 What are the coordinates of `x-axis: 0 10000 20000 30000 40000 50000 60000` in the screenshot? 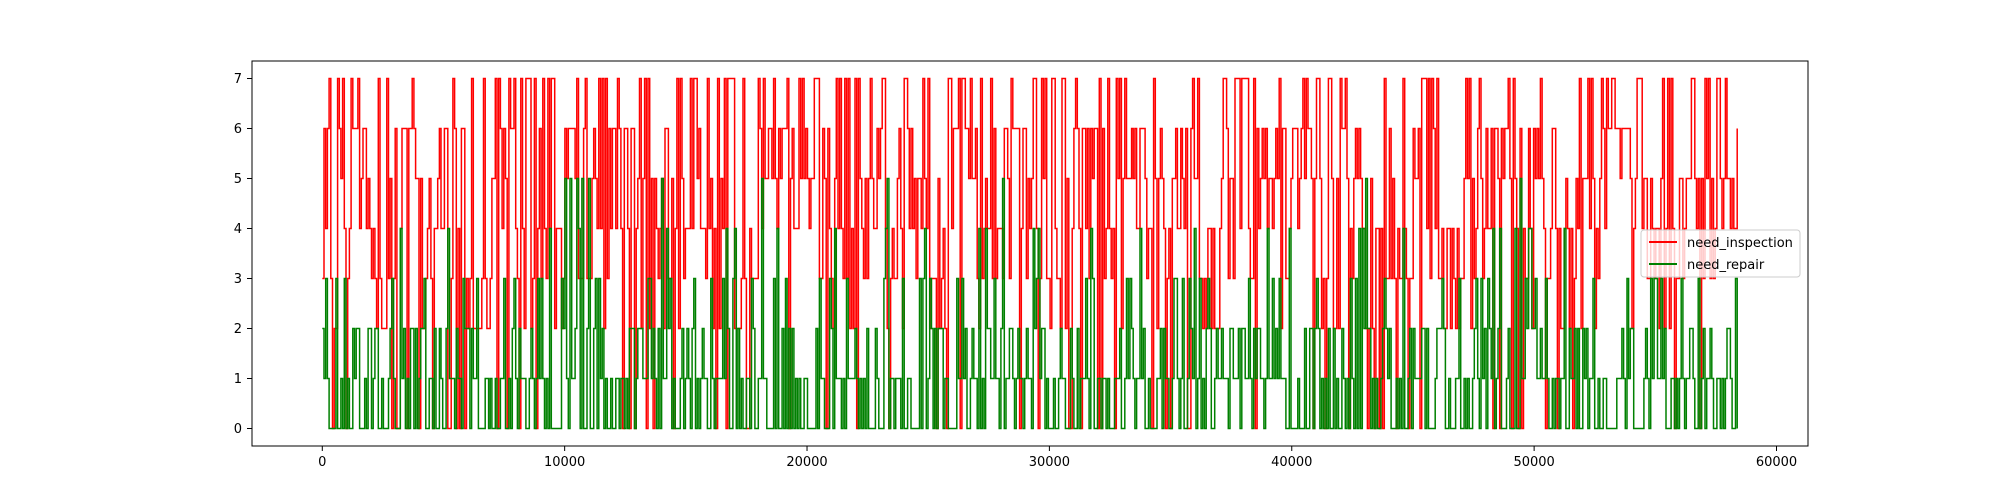 It's located at (1057, 458).